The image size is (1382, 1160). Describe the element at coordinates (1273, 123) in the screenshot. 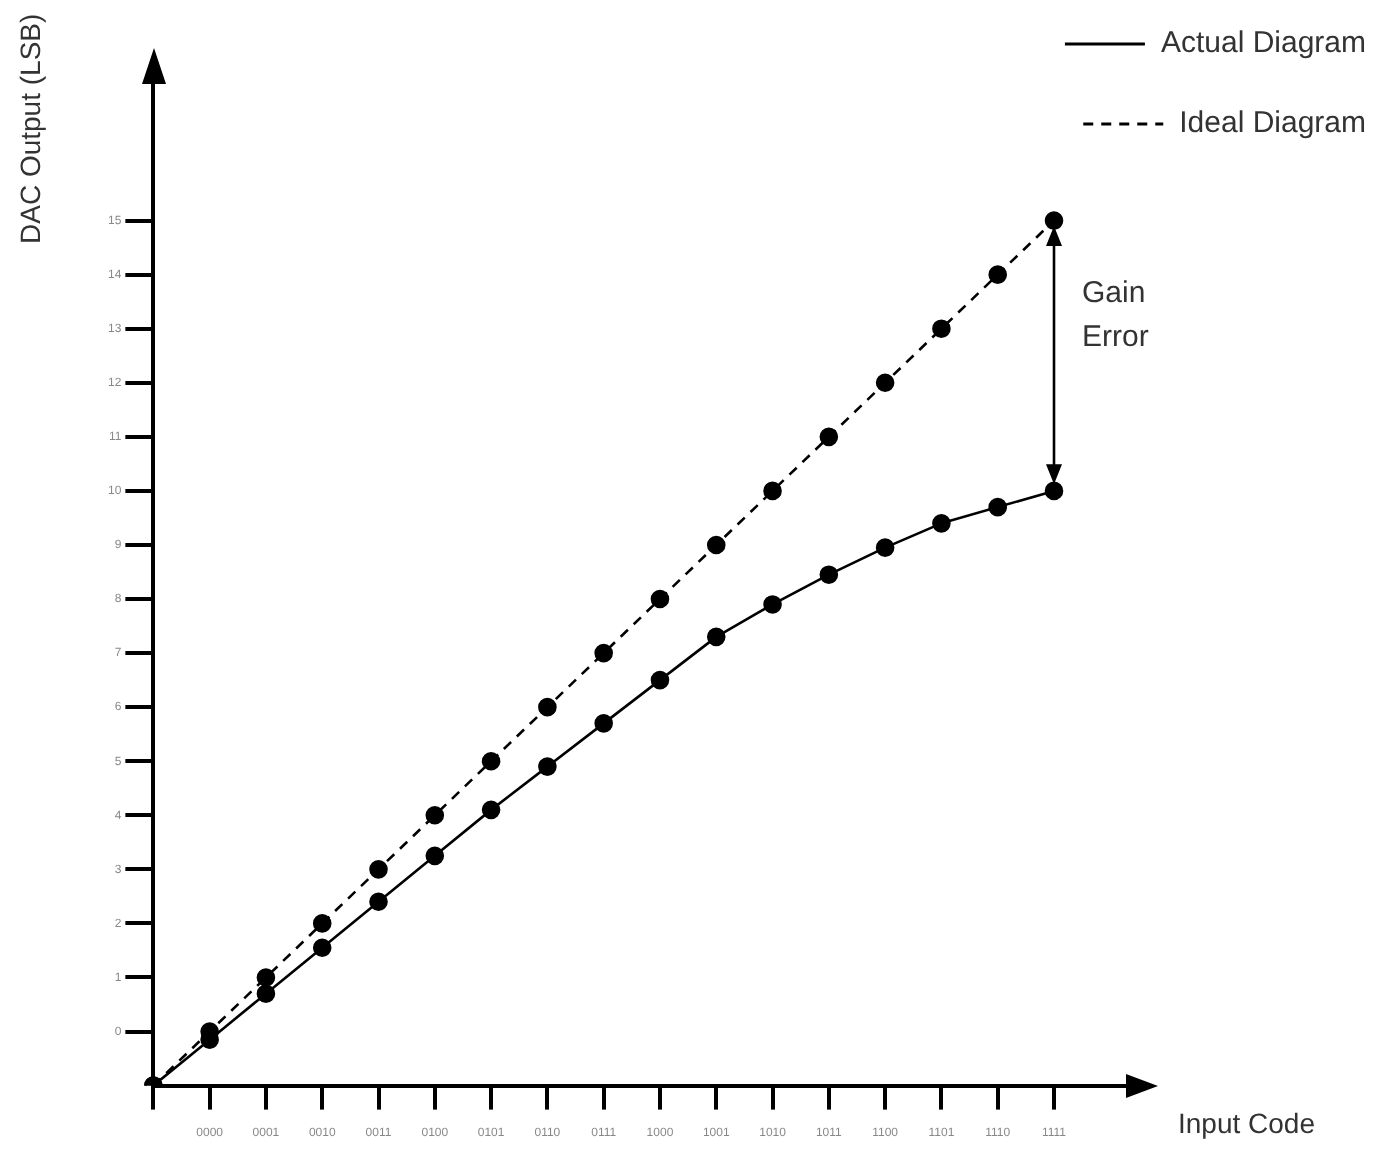

I see `legend-label: Ideal Diagram` at that location.